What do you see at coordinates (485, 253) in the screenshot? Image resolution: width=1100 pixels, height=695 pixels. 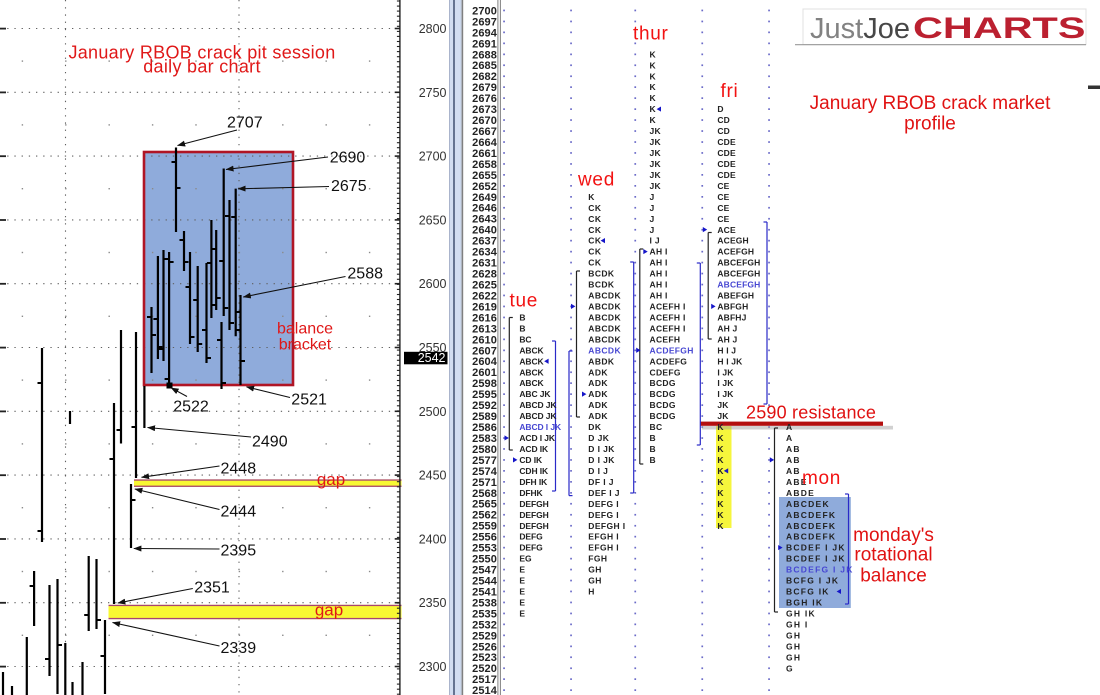 I see `svg-text: 2634` at bounding box center [485, 253].